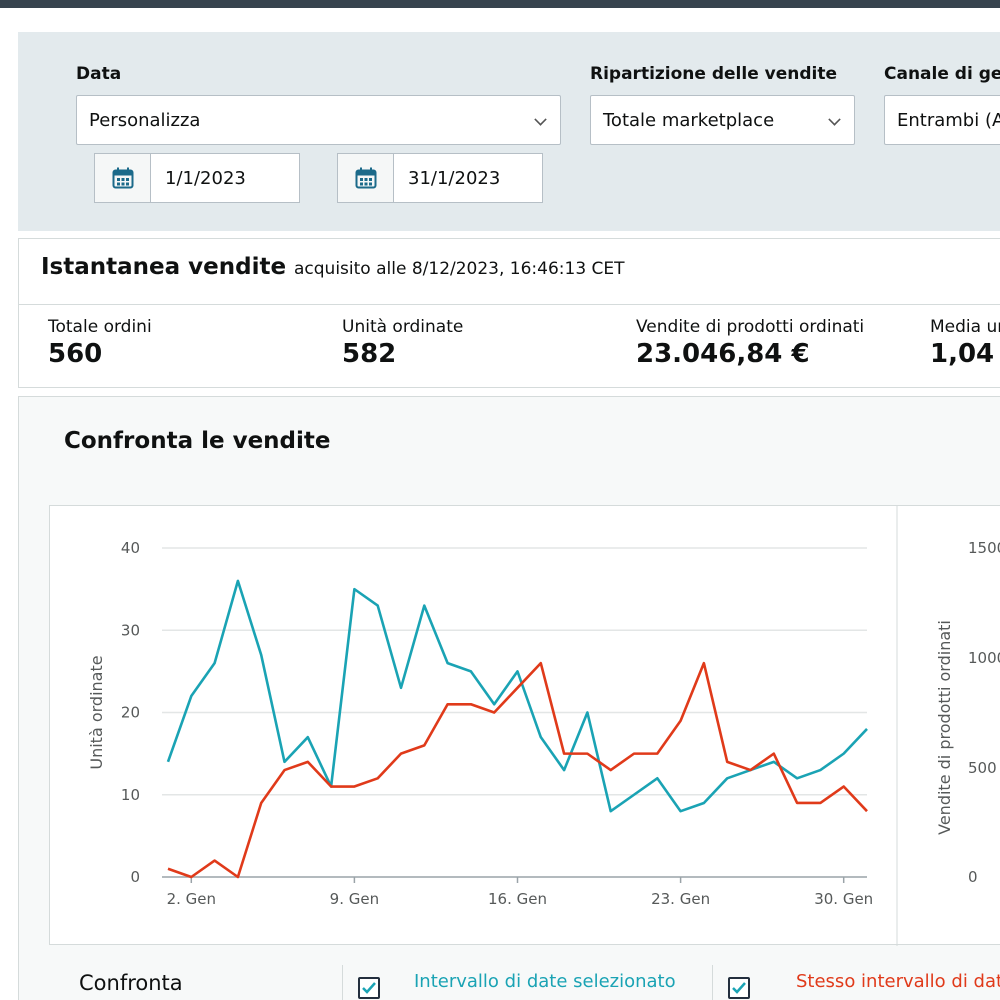  Describe the element at coordinates (898, 981) in the screenshot. I see `legend-label-same-range: Stesso intervallo di date` at that location.